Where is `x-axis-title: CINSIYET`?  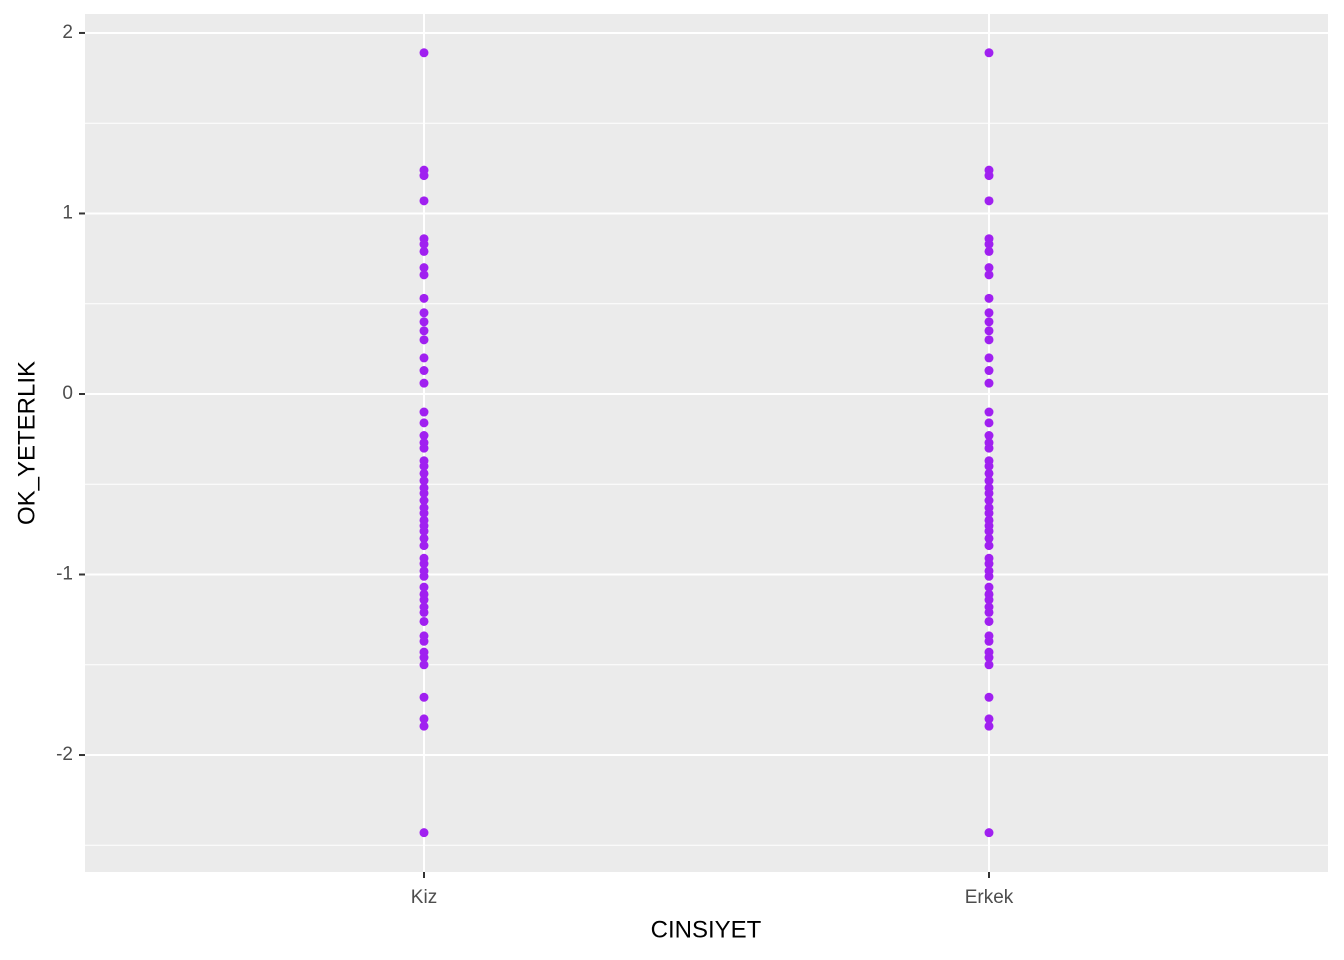
x-axis-title: CINSIYET is located at coordinates (706, 929).